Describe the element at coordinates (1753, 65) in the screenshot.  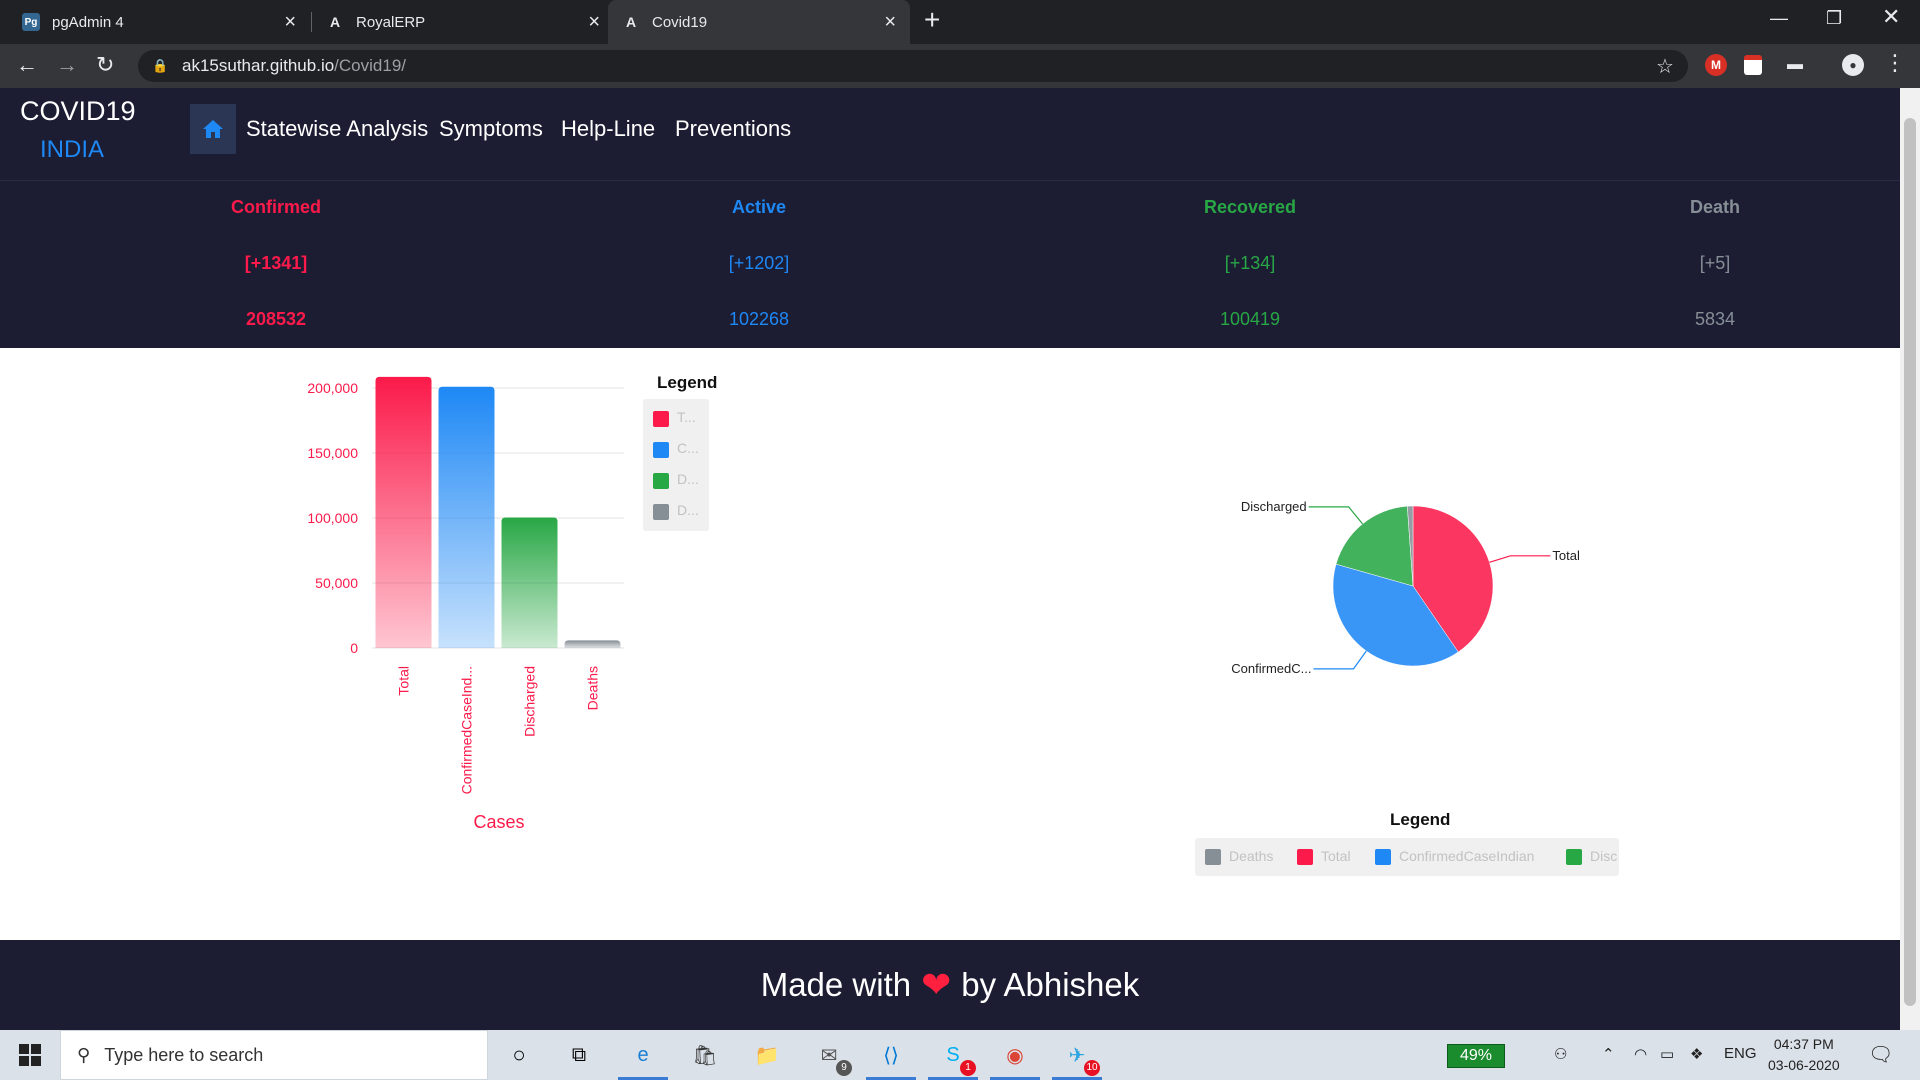
I see `calendar-extension-icon` at that location.